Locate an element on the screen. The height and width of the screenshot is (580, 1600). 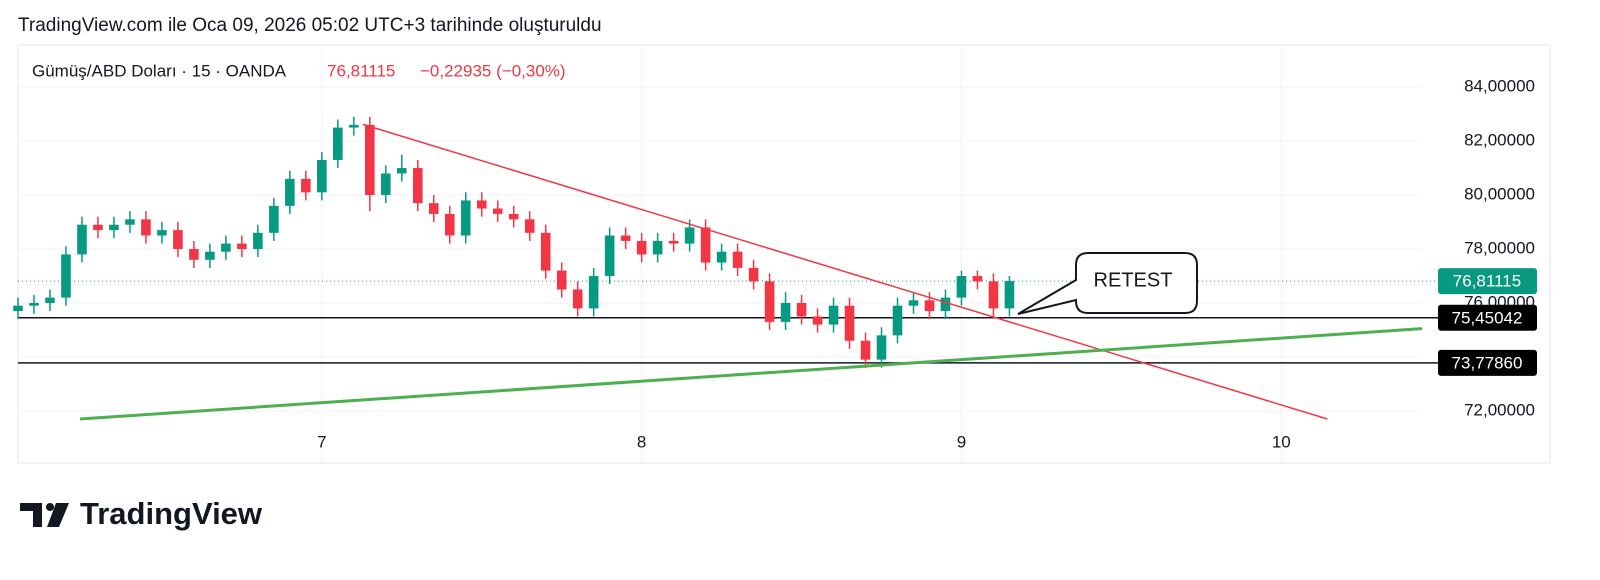
x-tick-label: 10 is located at coordinates (1281, 441).